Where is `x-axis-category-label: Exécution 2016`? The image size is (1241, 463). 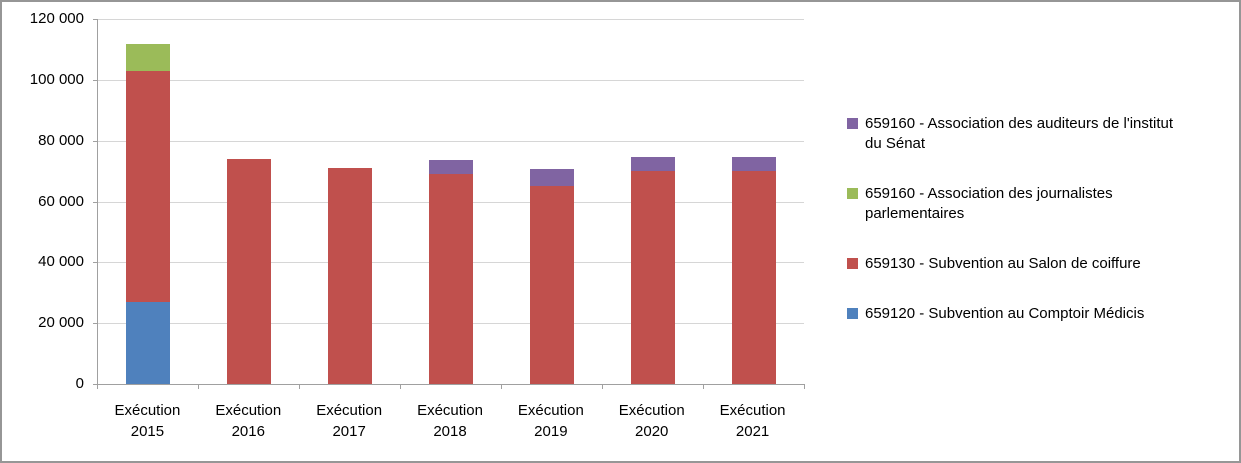 x-axis-category-label: Exécution 2016 is located at coordinates (248, 421).